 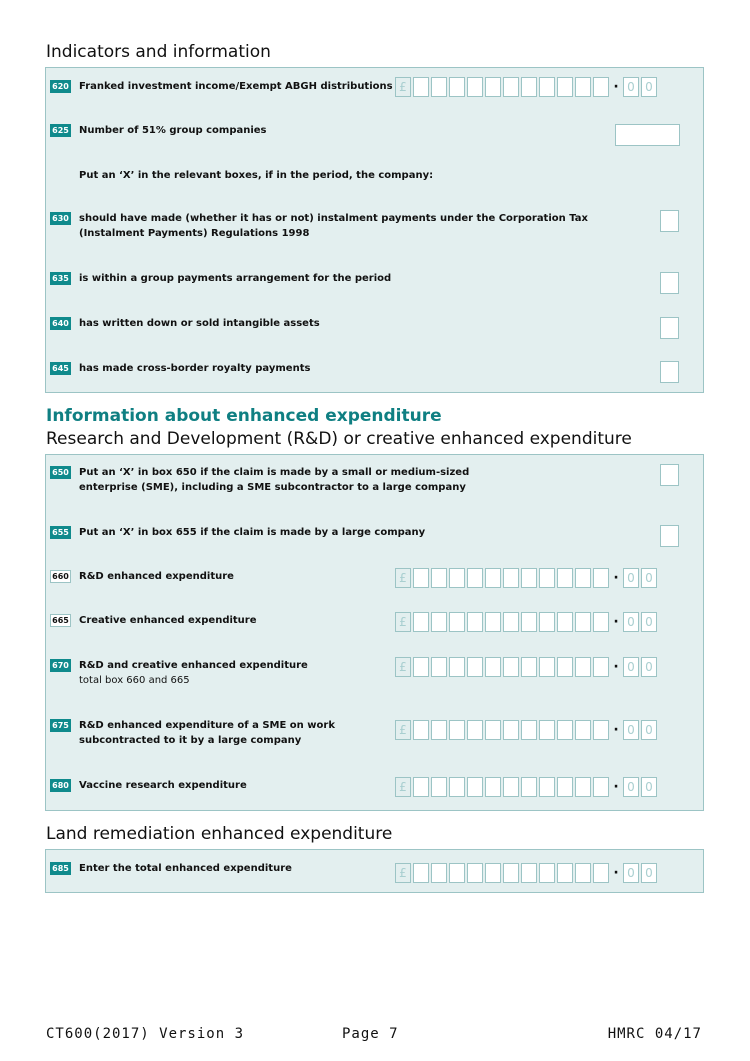 I want to click on money-input-685: £ · 0 0, so click(x=527, y=872).